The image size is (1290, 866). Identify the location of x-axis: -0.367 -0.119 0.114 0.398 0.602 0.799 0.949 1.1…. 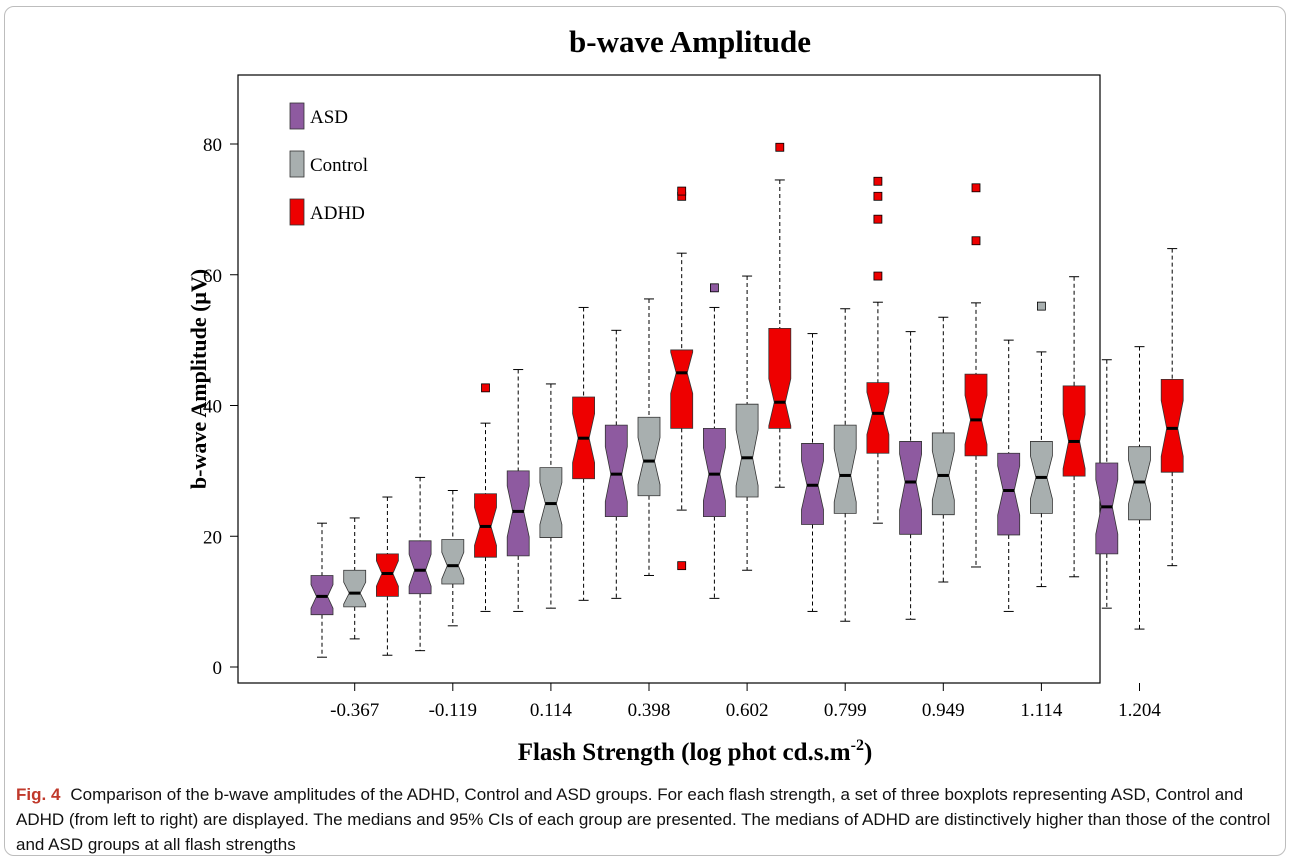
(745, 702).